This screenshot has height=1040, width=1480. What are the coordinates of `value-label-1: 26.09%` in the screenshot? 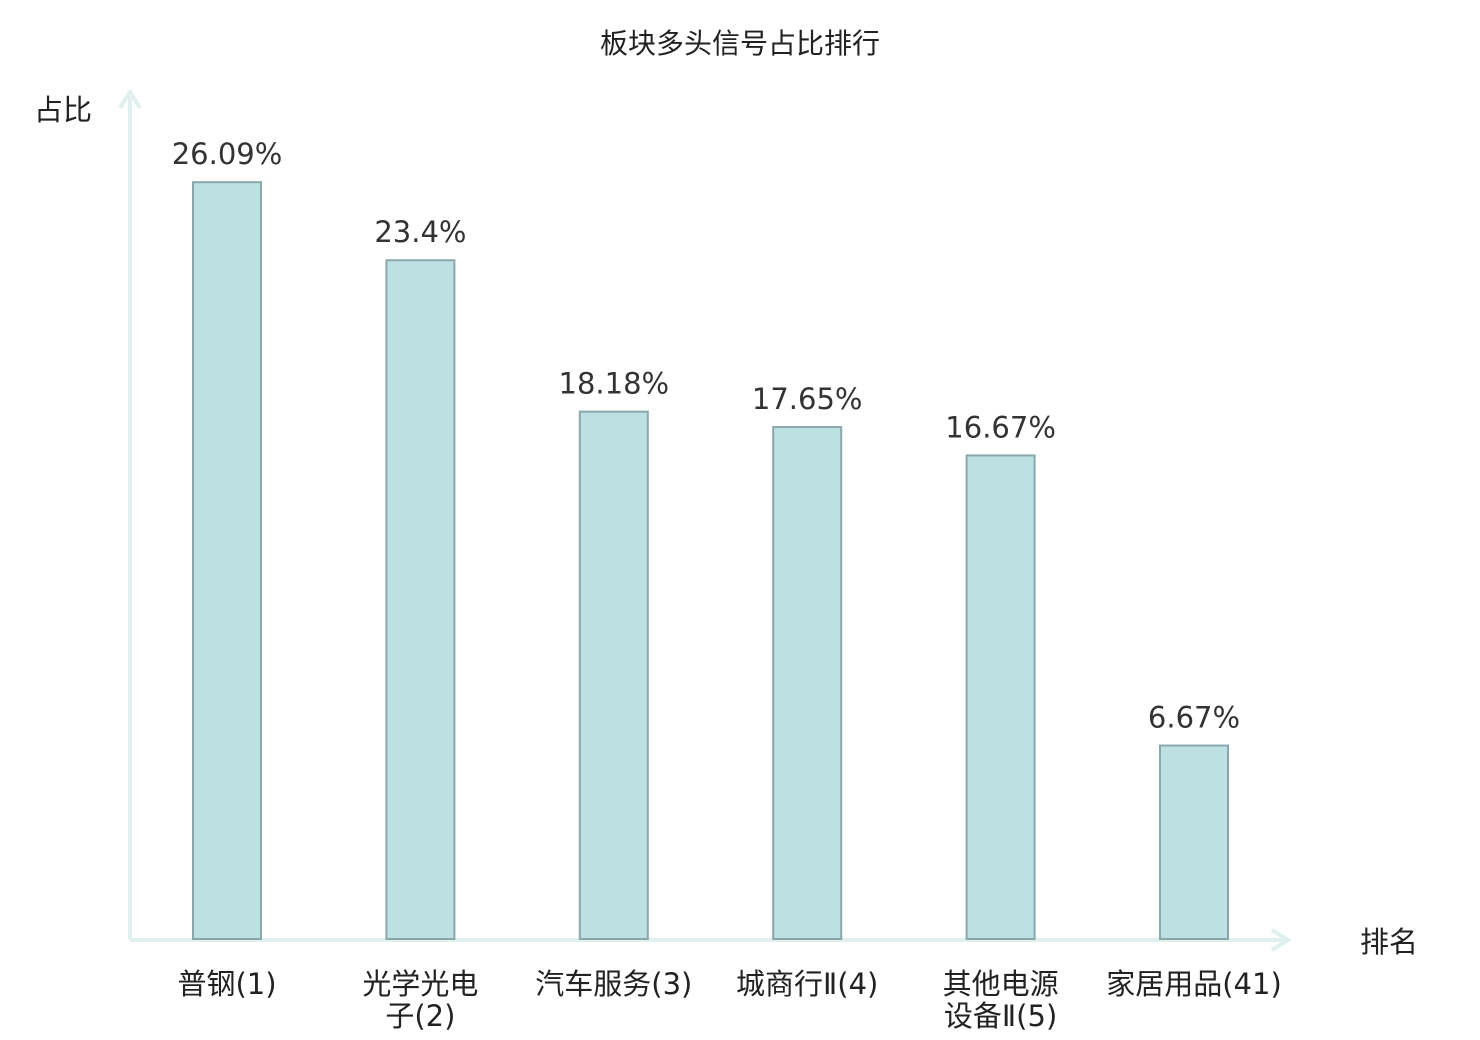 It's located at (227, 154).